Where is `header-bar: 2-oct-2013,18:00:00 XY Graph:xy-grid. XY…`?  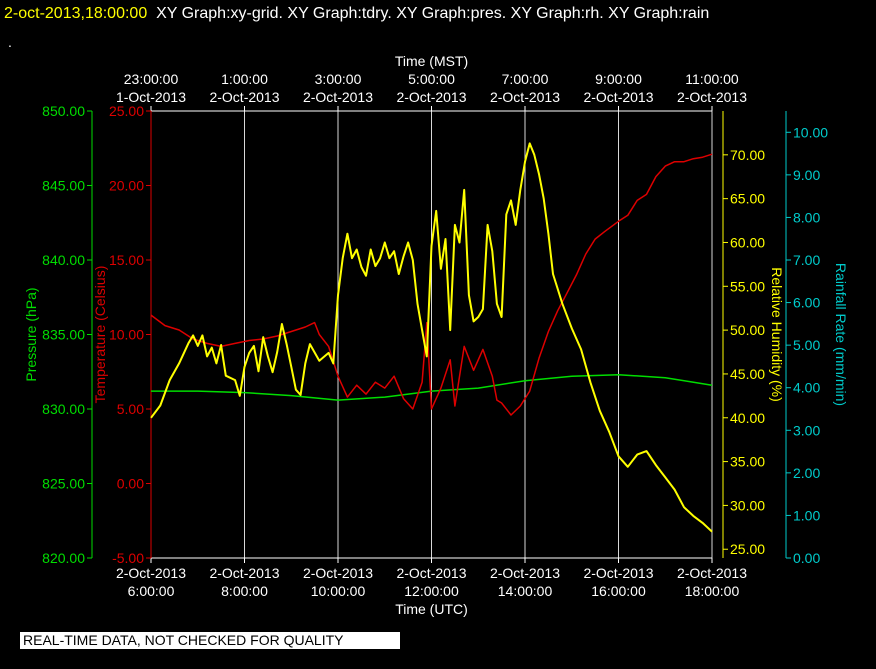 header-bar: 2-oct-2013,18:00:00 XY Graph:xy-grid. XY… is located at coordinates (438, 15).